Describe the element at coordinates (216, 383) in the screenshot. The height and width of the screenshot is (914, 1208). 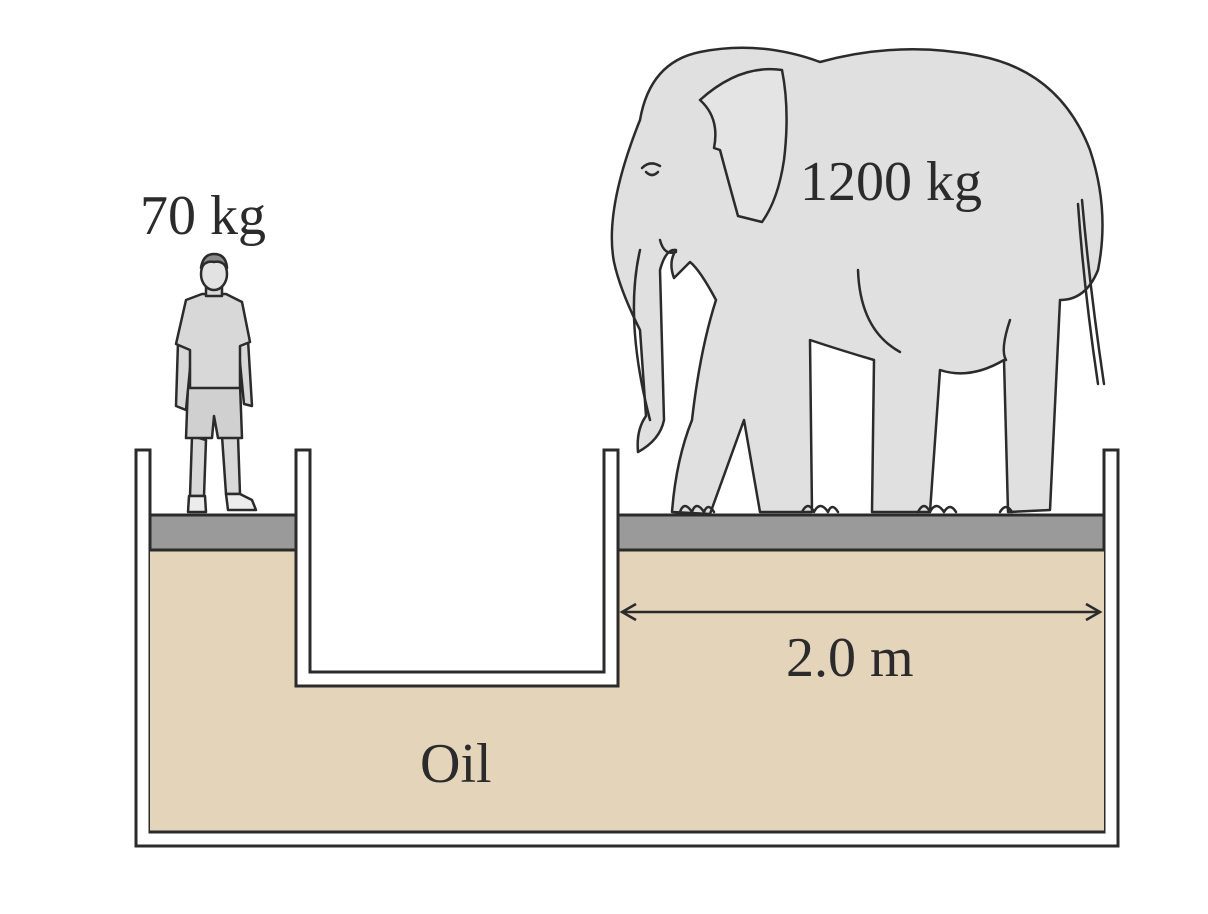
I see `person-icon` at that location.